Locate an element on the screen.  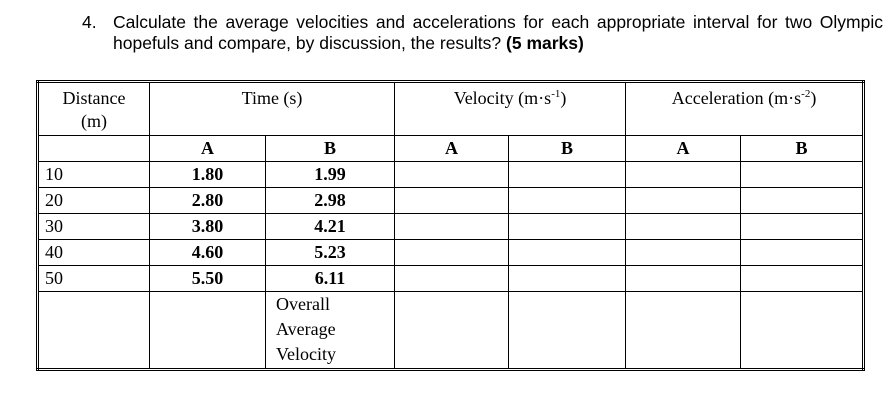
header-velocity-close: ) is located at coordinates (563, 98).